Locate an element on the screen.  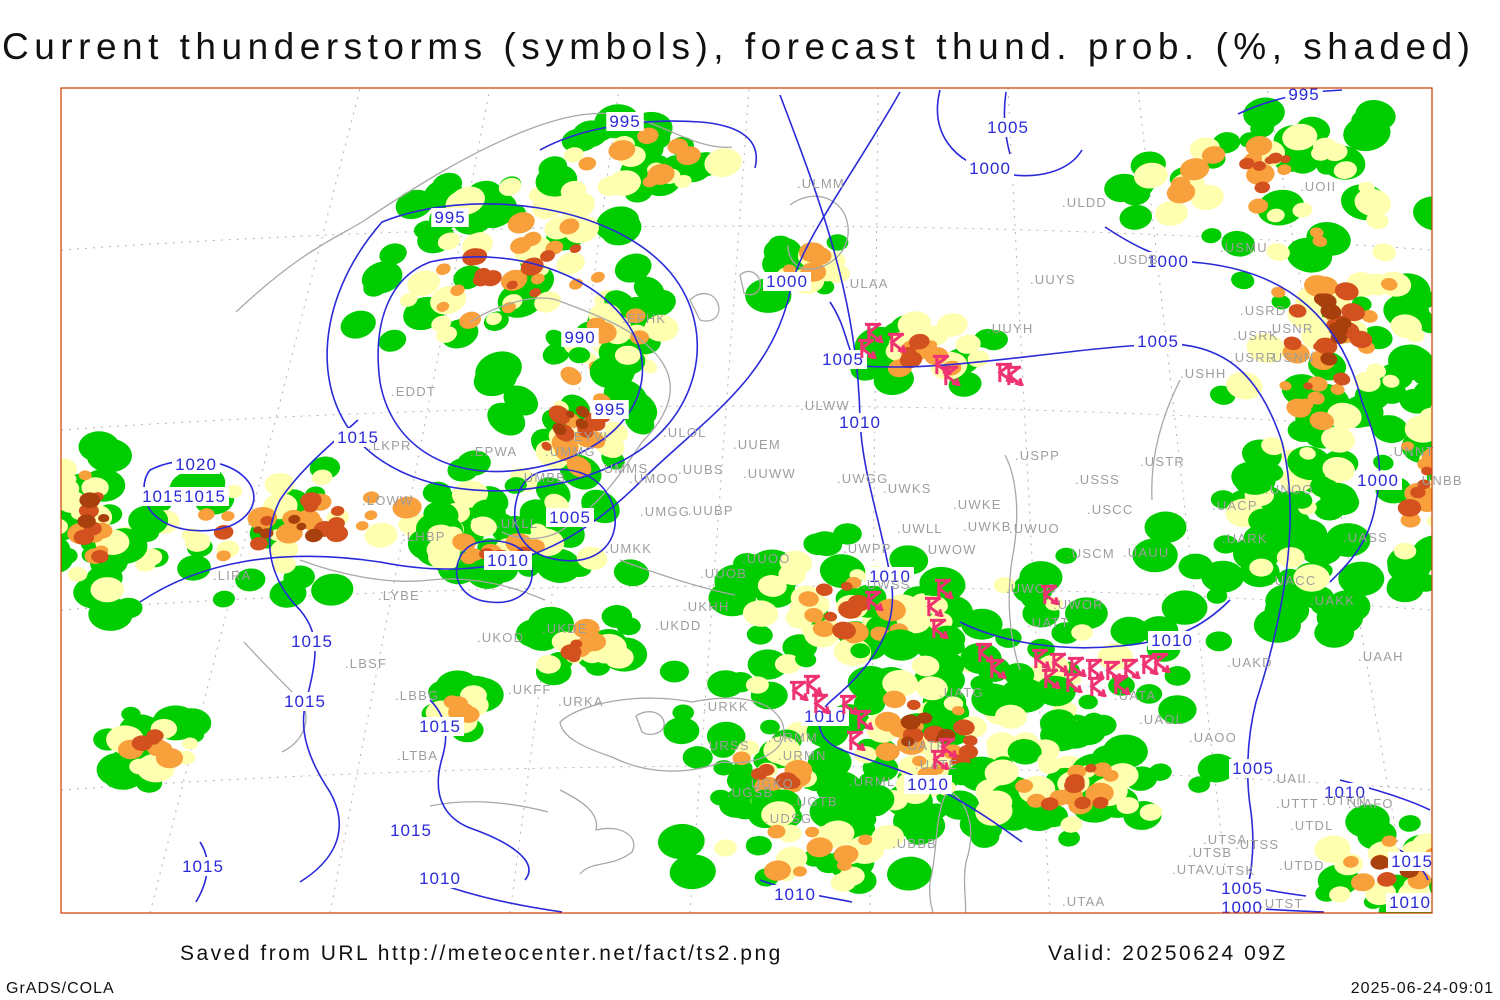
station-label: .UMKK is located at coordinates (628, 548).